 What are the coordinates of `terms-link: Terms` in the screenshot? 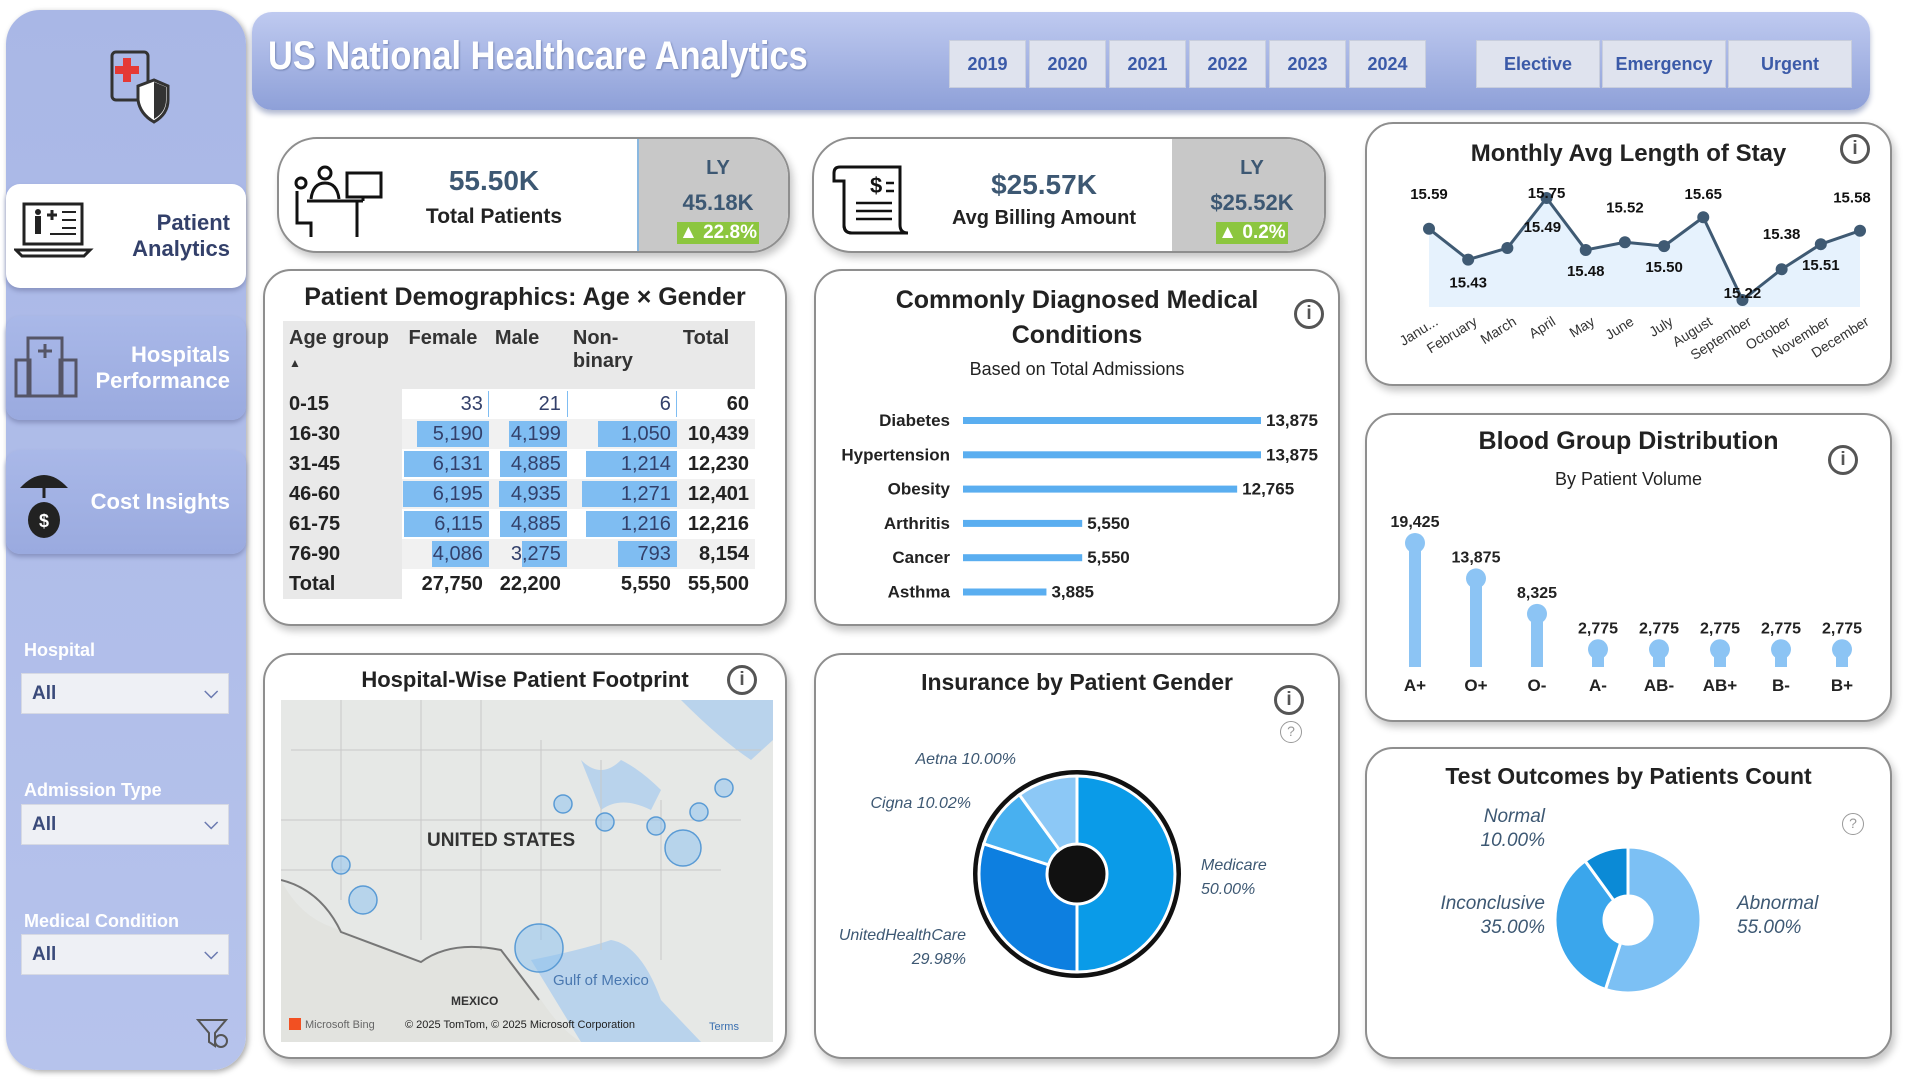 It's located at (724, 1027).